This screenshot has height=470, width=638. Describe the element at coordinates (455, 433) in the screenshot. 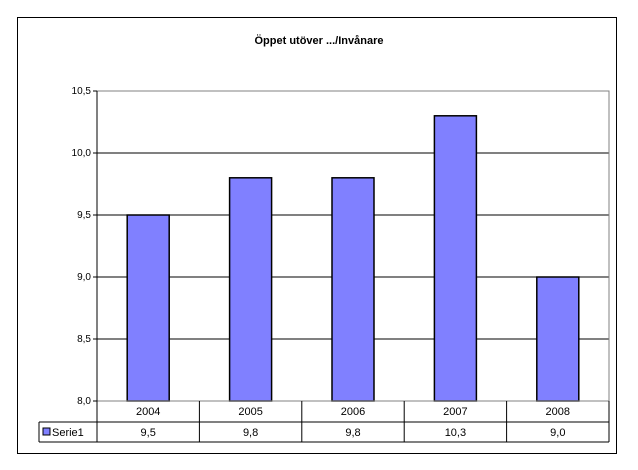

I see `data-label: 10,3` at that location.